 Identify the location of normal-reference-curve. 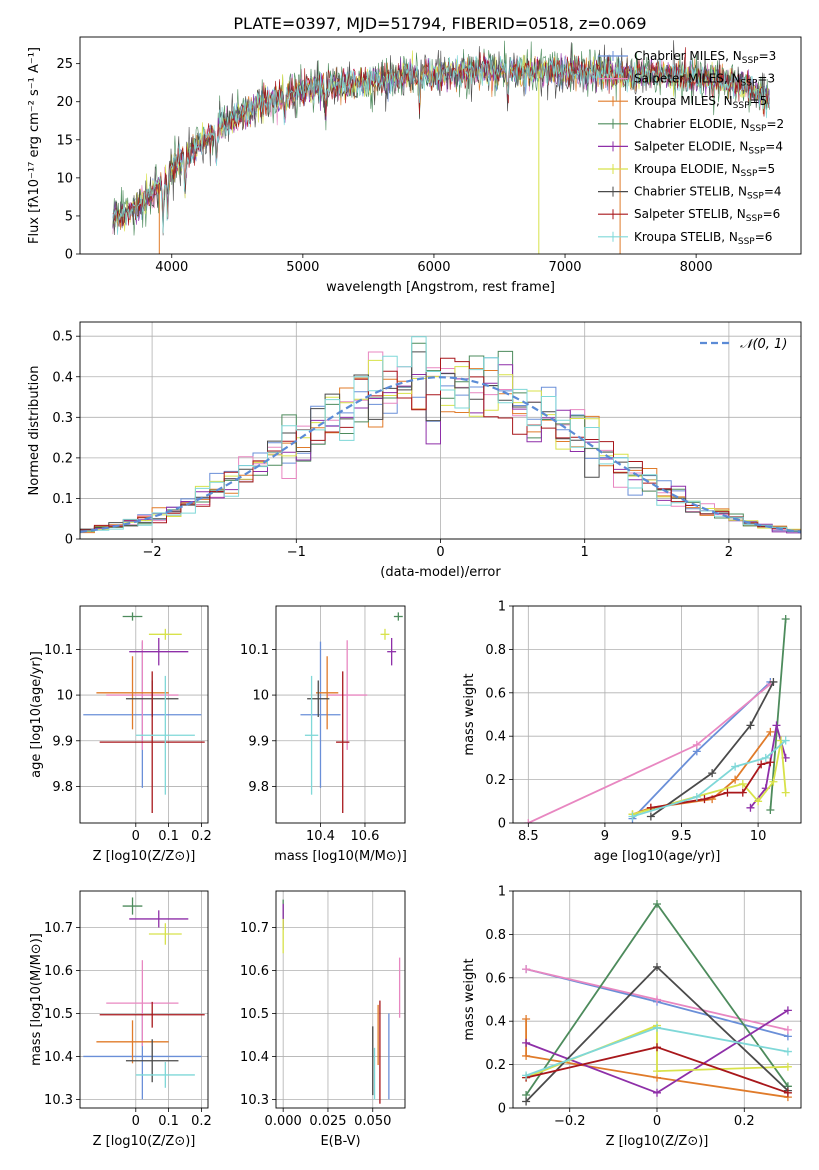
(440, 454).